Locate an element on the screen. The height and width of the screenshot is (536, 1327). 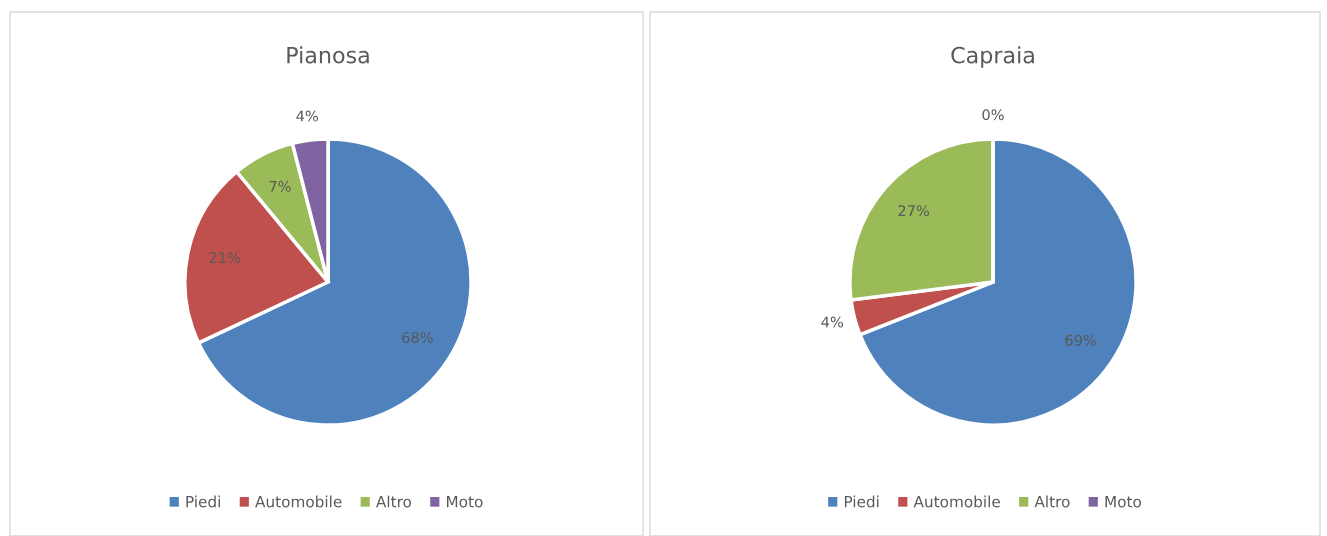
data-label: 21% is located at coordinates (225, 258).